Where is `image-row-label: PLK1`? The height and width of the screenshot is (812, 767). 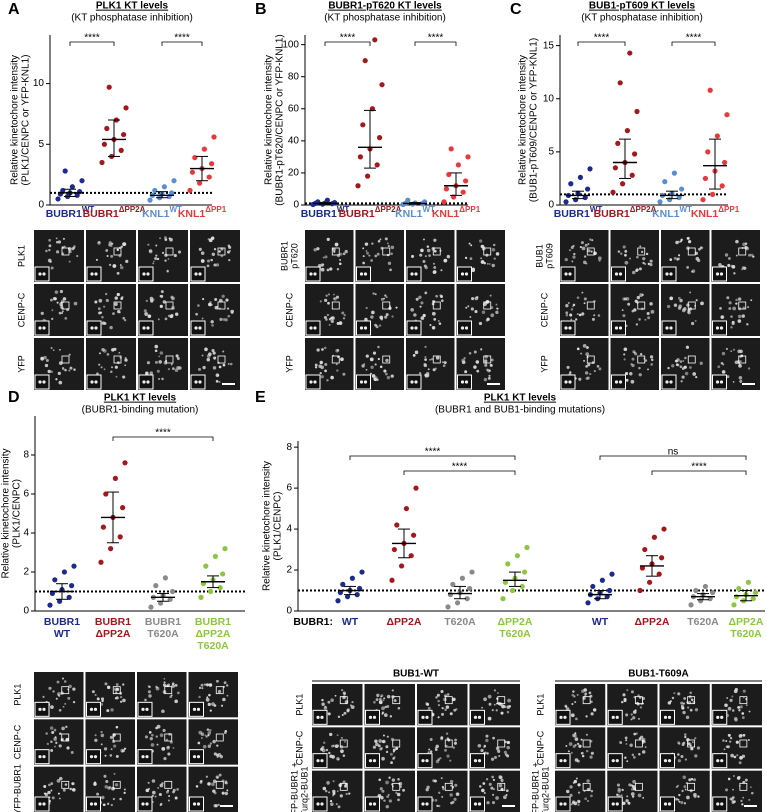 image-row-label: PLK1 is located at coordinates (17, 695).